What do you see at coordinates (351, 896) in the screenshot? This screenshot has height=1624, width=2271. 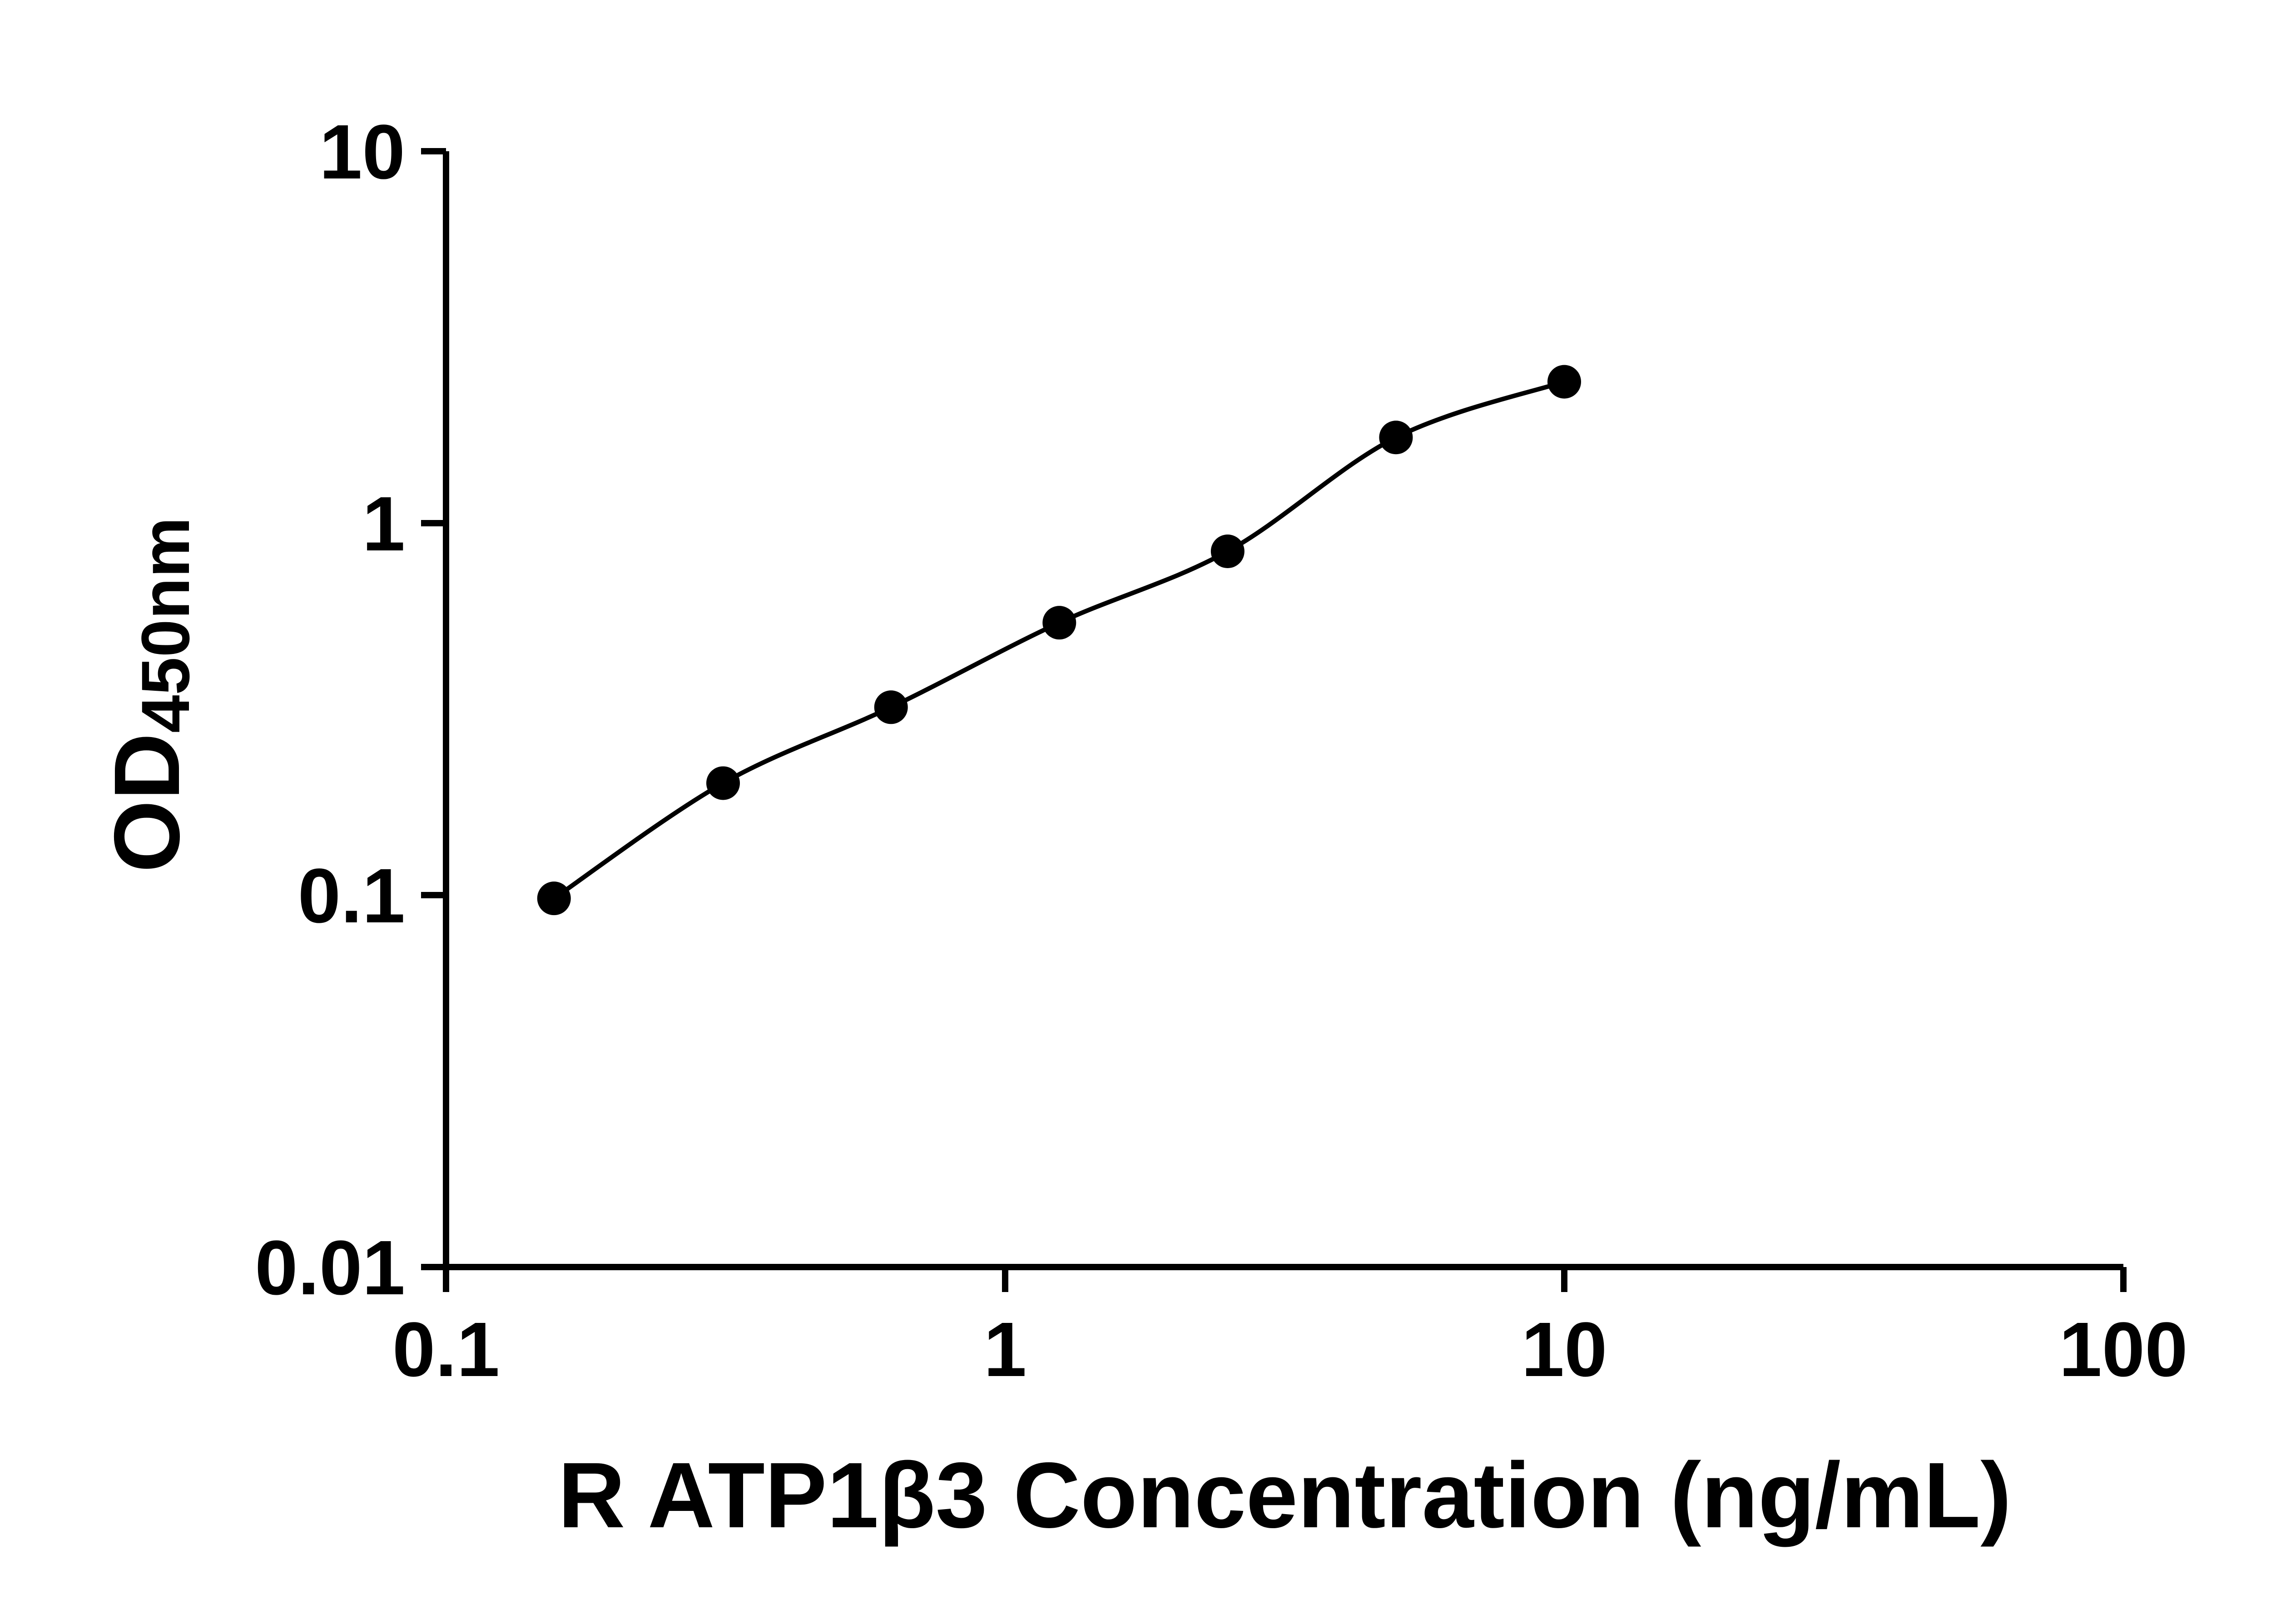 I see `y-tick-label: 0.1` at bounding box center [351, 896].